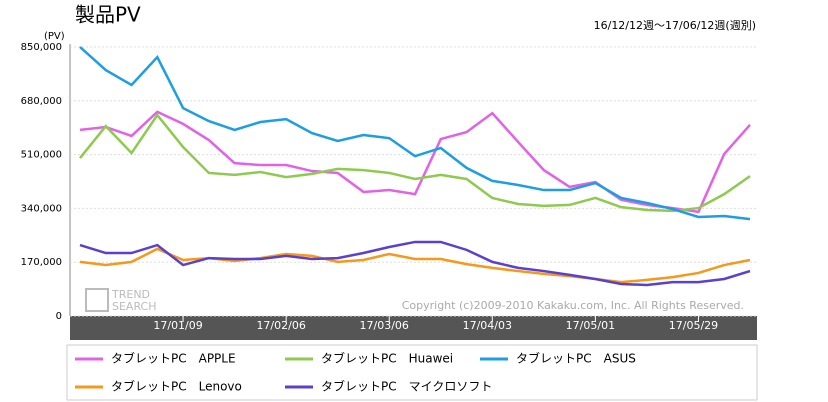 The height and width of the screenshot is (402, 828). What do you see at coordinates (173, 358) in the screenshot?
I see `legend-label: タブレットPC APPLE` at bounding box center [173, 358].